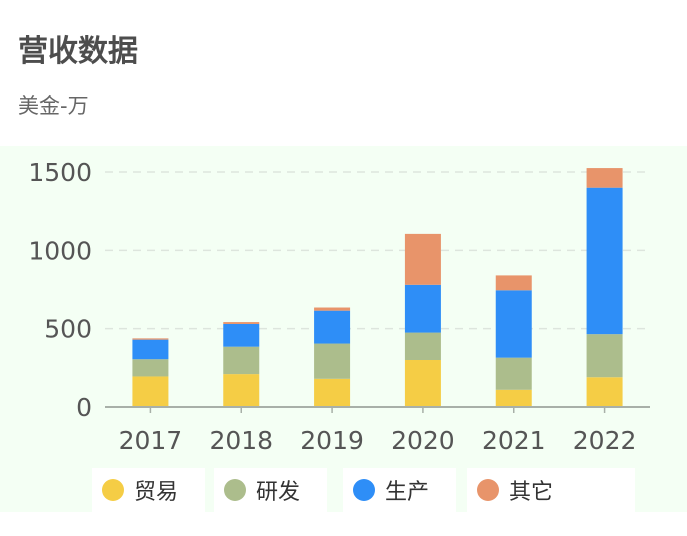  I want to click on legend-item-rnd: 研发, so click(270, 490).